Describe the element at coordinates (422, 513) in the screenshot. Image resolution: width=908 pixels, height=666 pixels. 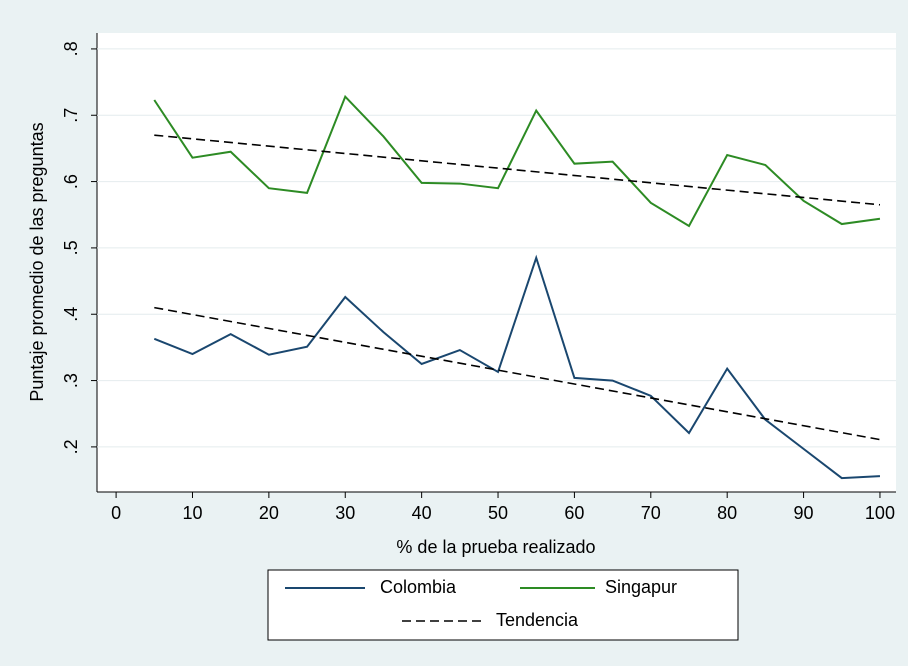
I see `x-tick-label: 40` at that location.